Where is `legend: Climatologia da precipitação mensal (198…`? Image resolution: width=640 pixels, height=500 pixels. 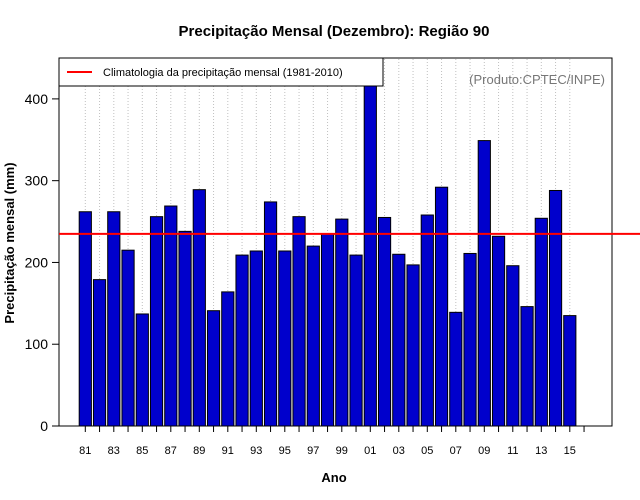
legend: Climatologia da precipitação mensal (198… is located at coordinates (221, 72).